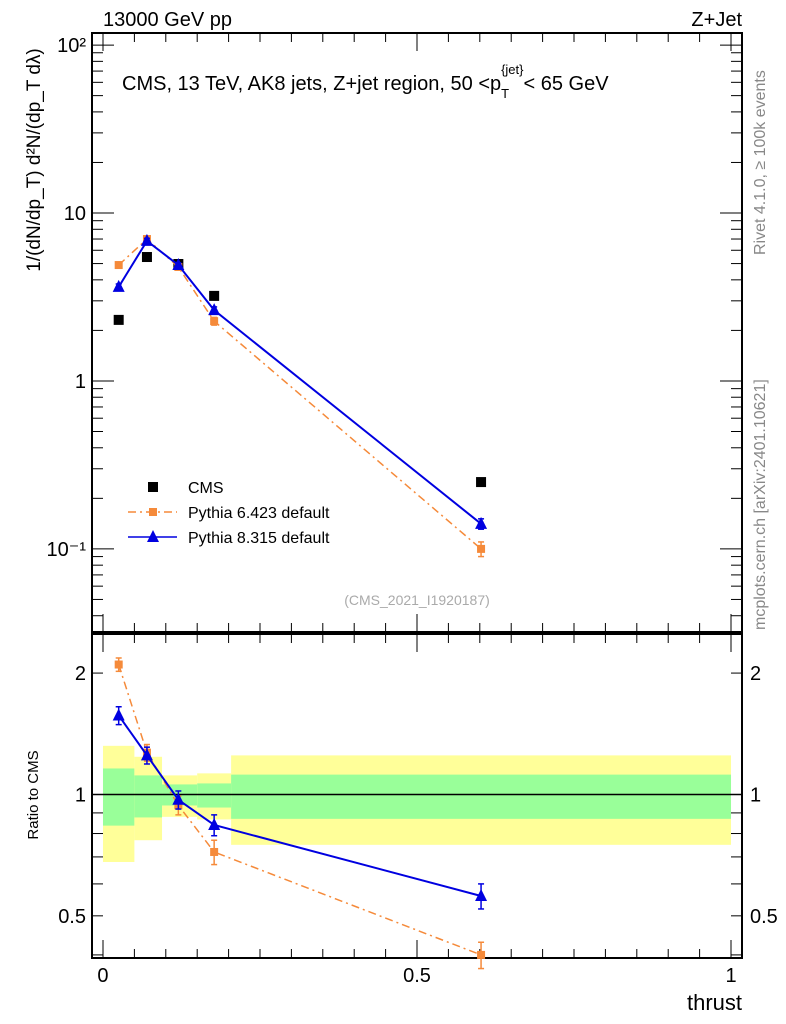 Image resolution: width=786 pixels, height=1024 pixels. Describe the element at coordinates (67, 550) in the screenshot. I see `y-tick-label: 10⁻¹` at that location.